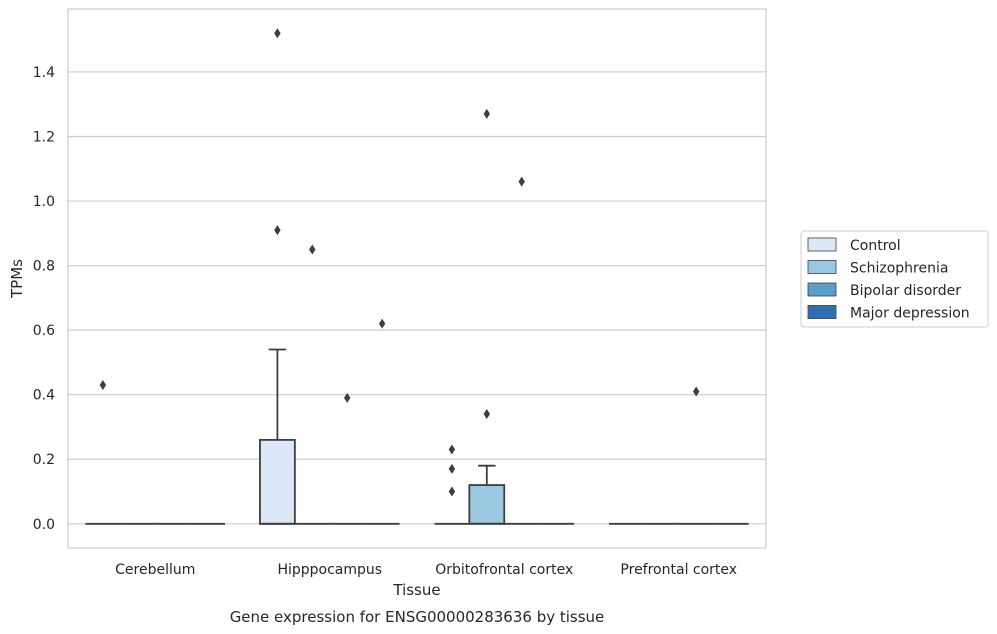 This screenshot has height=634, width=997. I want to click on y-tick-label: 1.4, so click(44, 73).